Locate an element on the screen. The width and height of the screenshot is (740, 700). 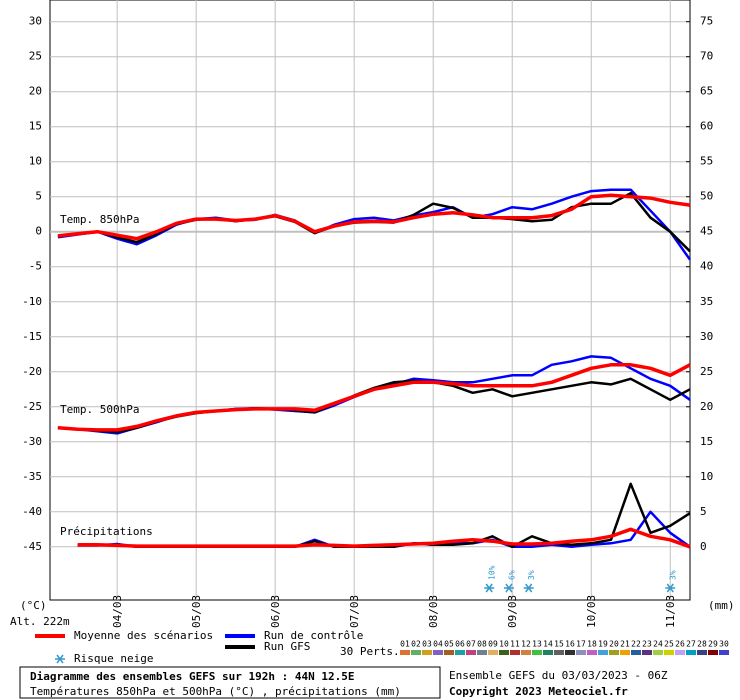
pert-label: 03 is located at coordinates (427, 644).